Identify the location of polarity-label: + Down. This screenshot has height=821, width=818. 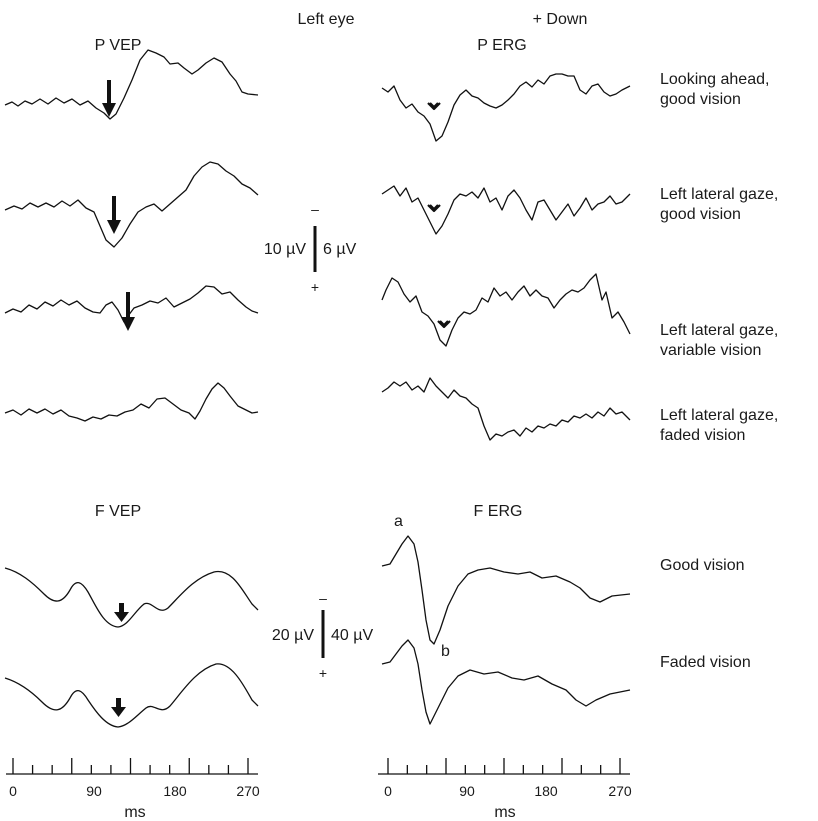
(560, 19).